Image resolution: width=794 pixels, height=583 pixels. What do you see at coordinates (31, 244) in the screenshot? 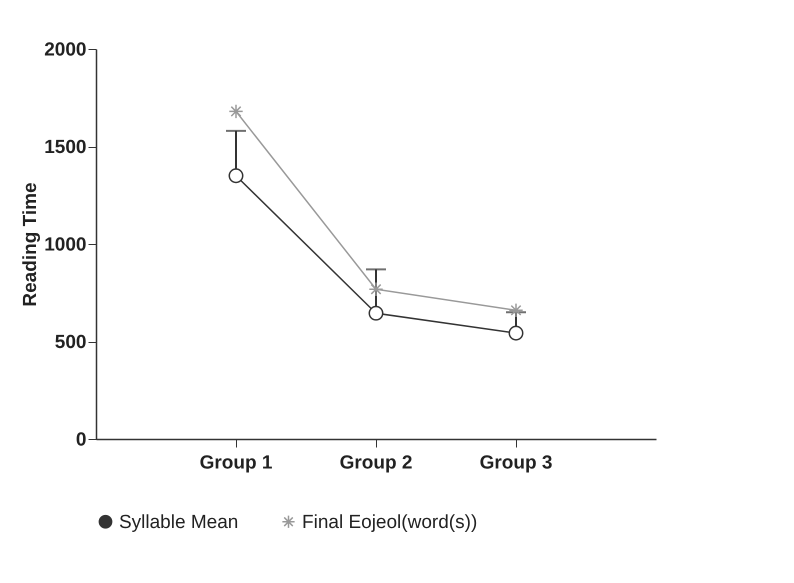
I see `y-axis-title: Reading Time` at bounding box center [31, 244].